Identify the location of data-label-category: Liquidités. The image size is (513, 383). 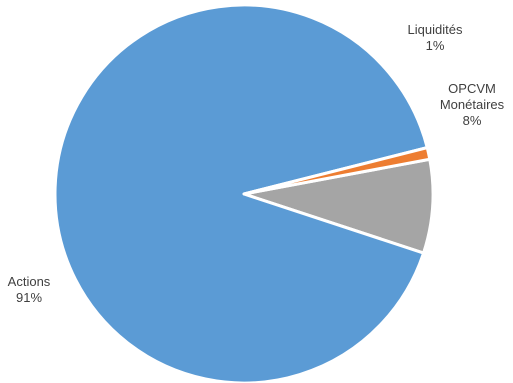
(435, 29).